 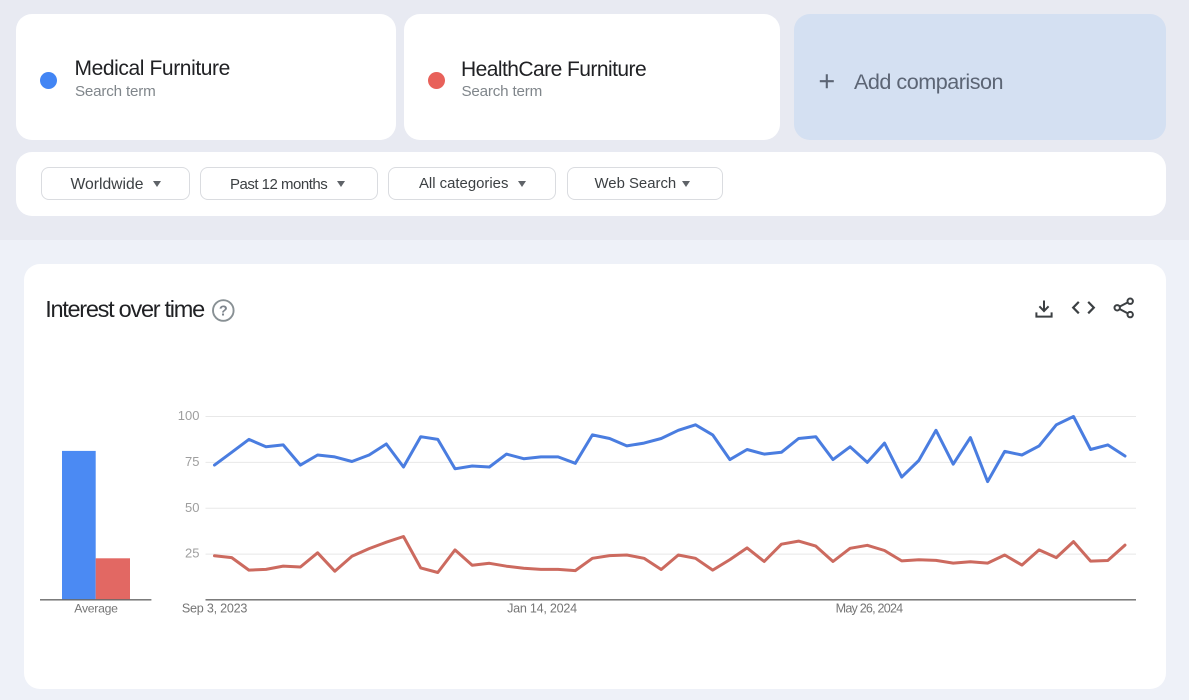 I want to click on svg-text: 50, so click(x=192, y=507).